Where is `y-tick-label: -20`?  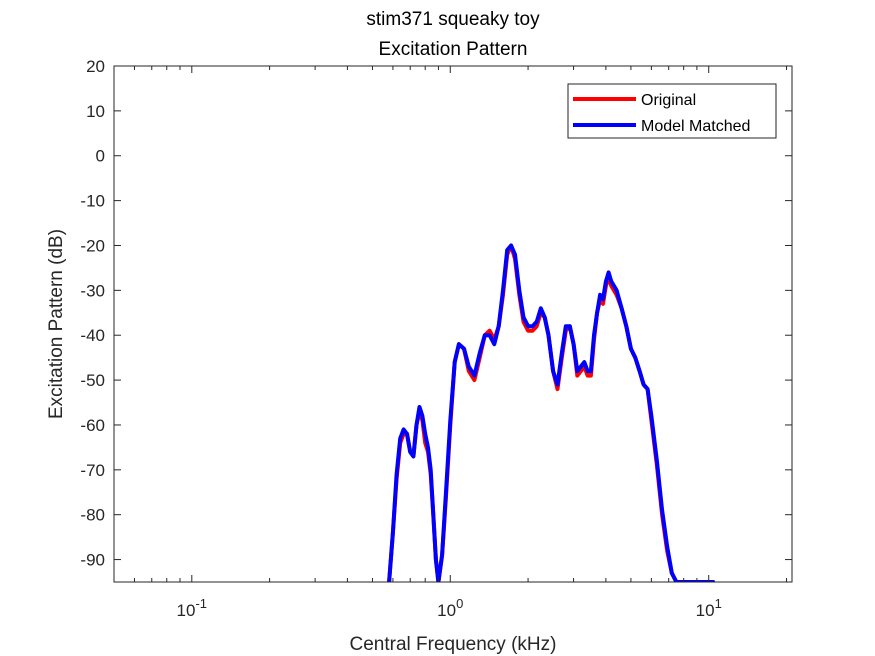 y-tick-label: -20 is located at coordinates (92, 245).